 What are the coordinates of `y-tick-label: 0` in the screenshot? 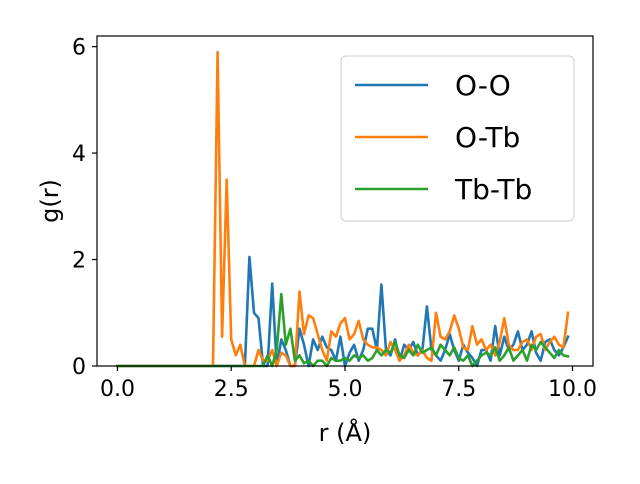 It's located at (79, 367).